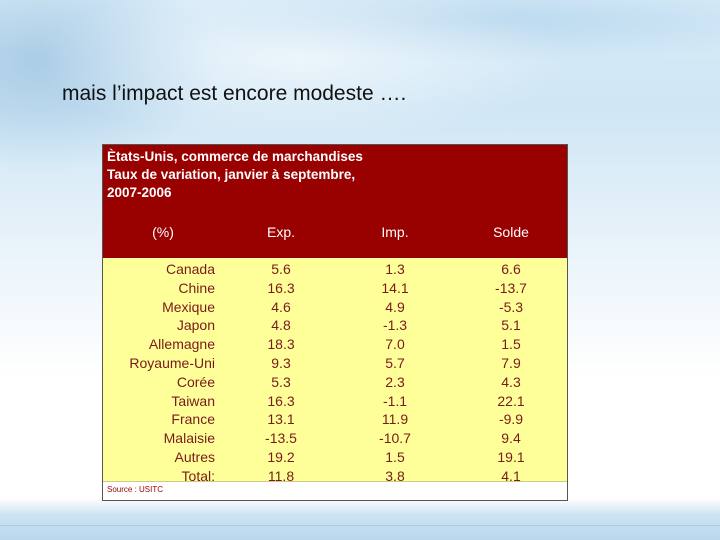  What do you see at coordinates (198, 475) in the screenshot?
I see `country-cell: Total:` at bounding box center [198, 475].